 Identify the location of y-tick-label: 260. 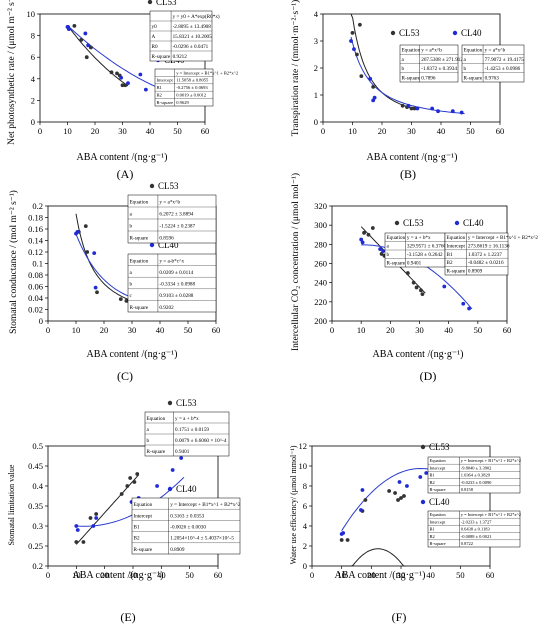
(320, 264).